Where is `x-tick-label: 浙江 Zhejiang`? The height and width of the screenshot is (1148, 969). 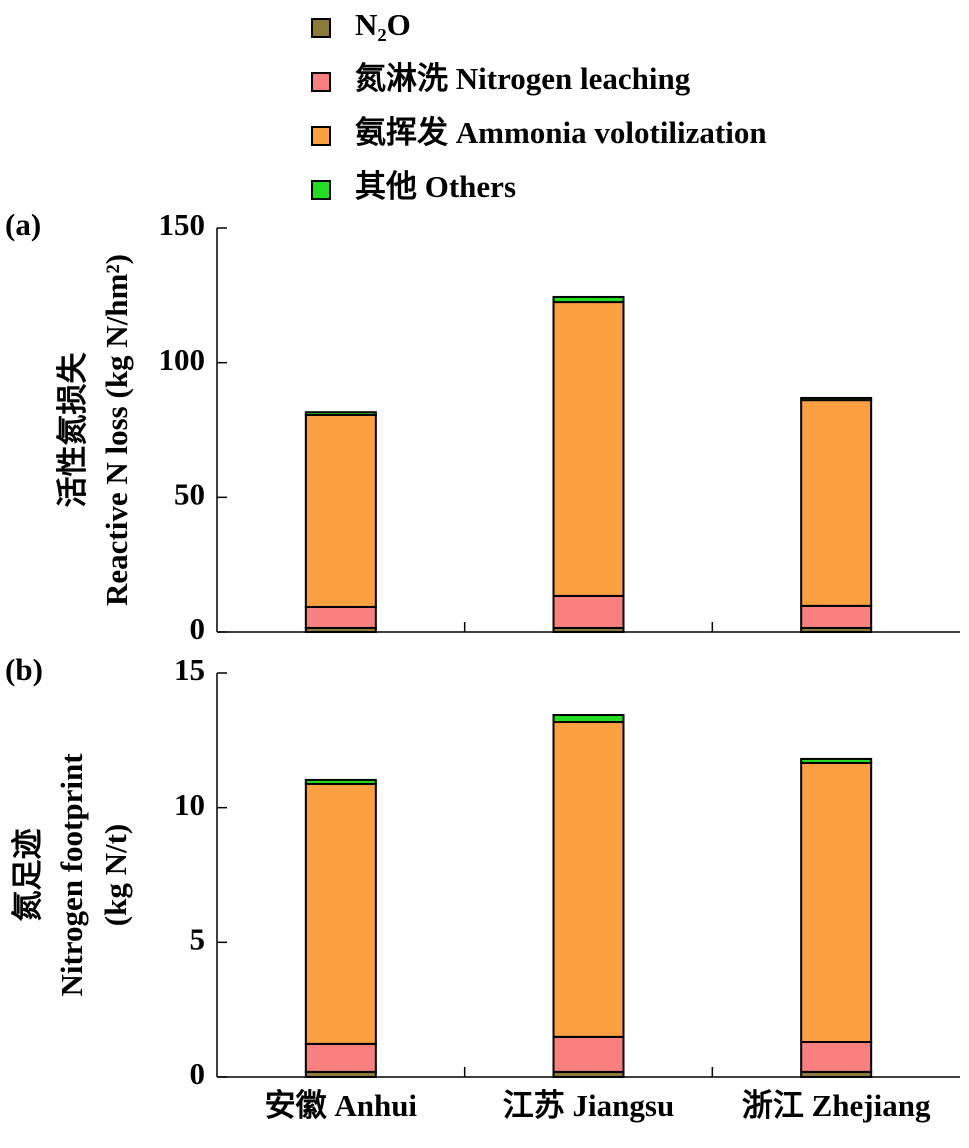
x-tick-label: 浙江 Zhejiang is located at coordinates (836, 1105).